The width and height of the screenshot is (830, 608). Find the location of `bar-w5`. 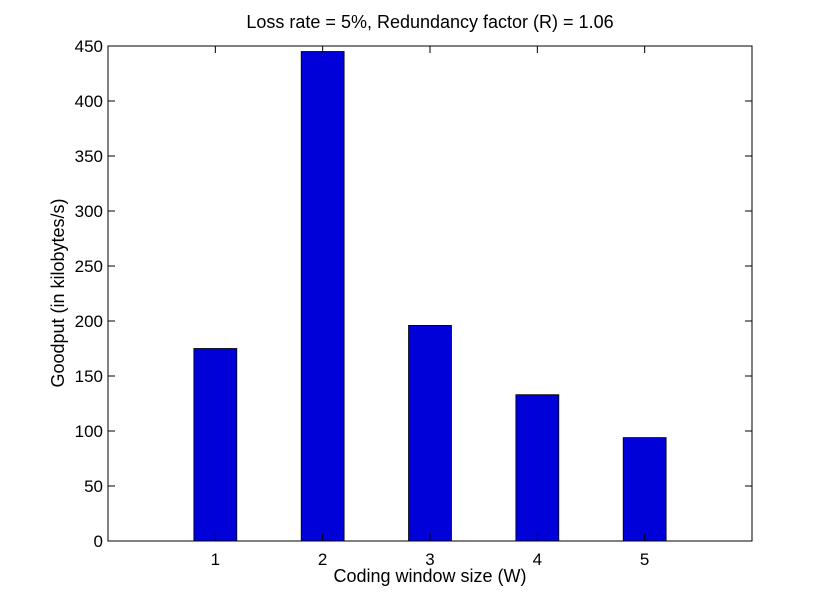

bar-w5 is located at coordinates (644, 489).